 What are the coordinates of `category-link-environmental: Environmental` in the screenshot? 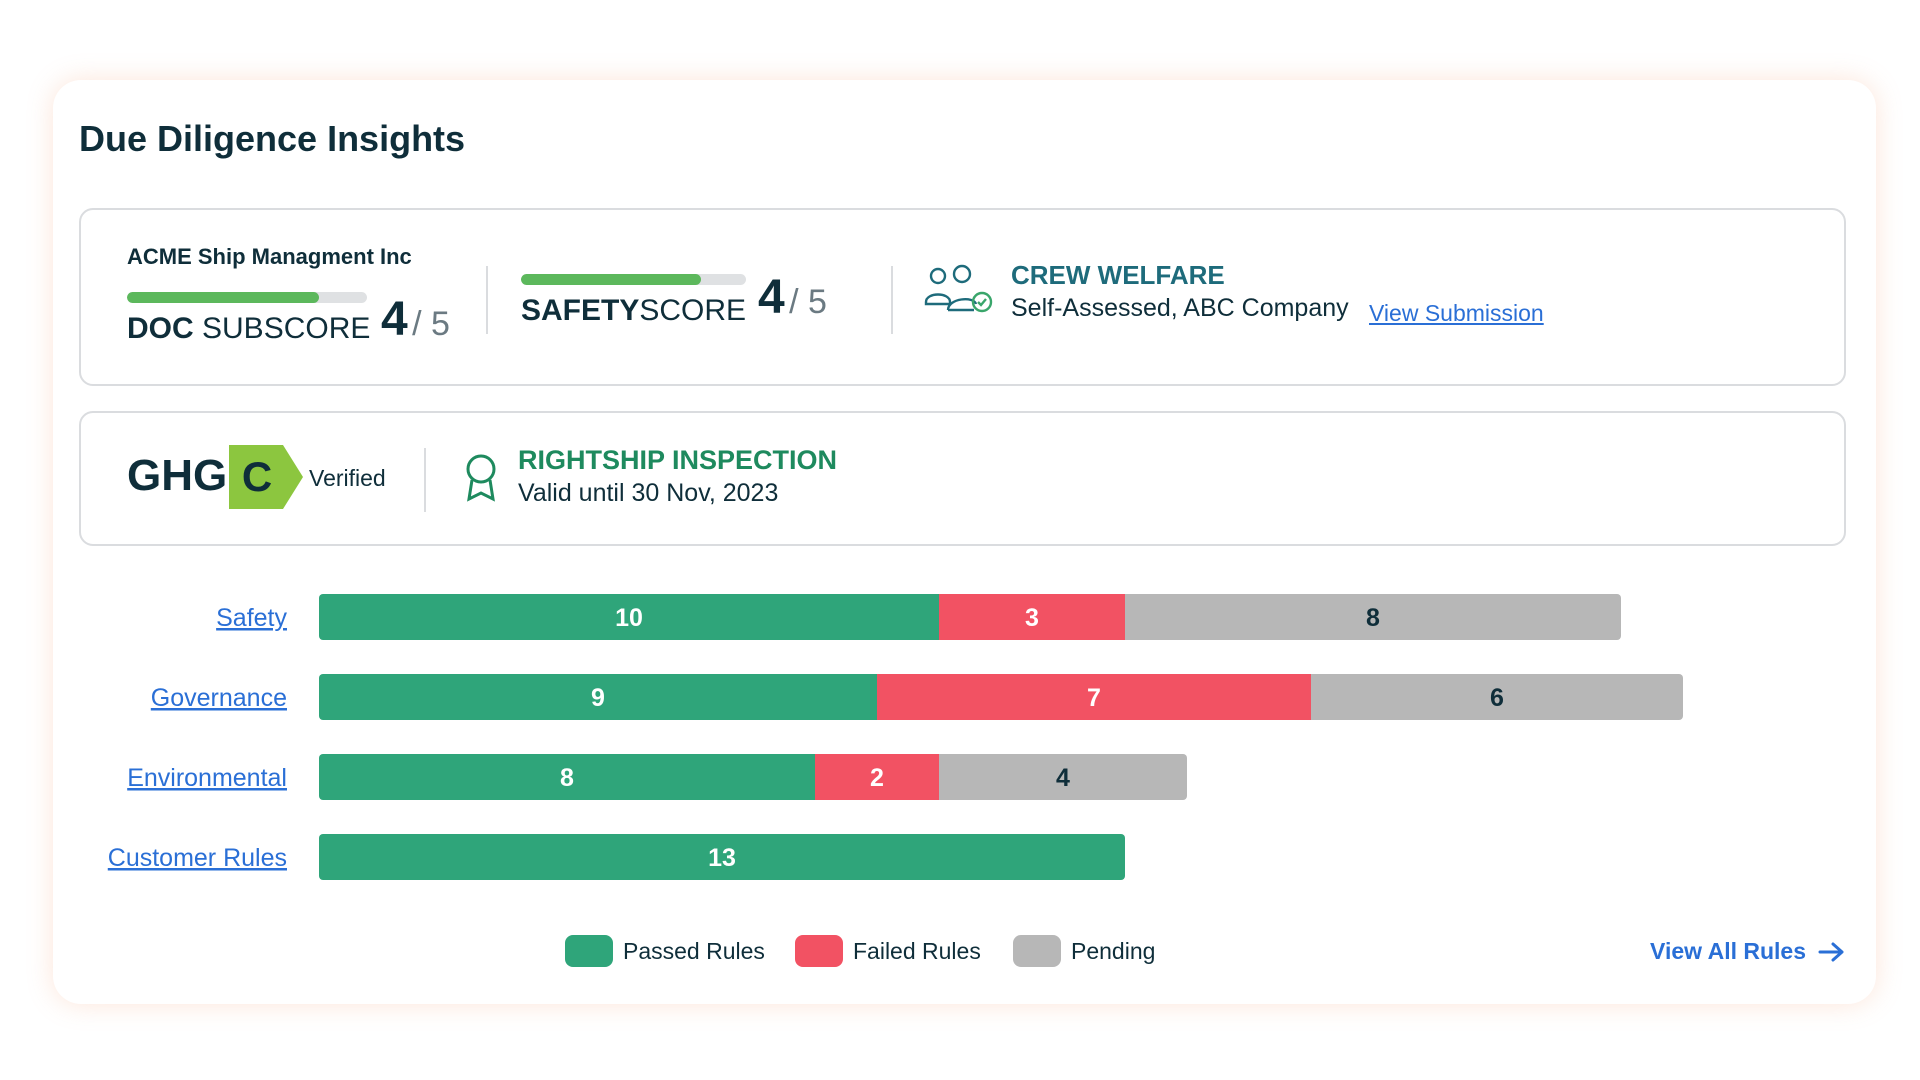 It's located at (207, 778).